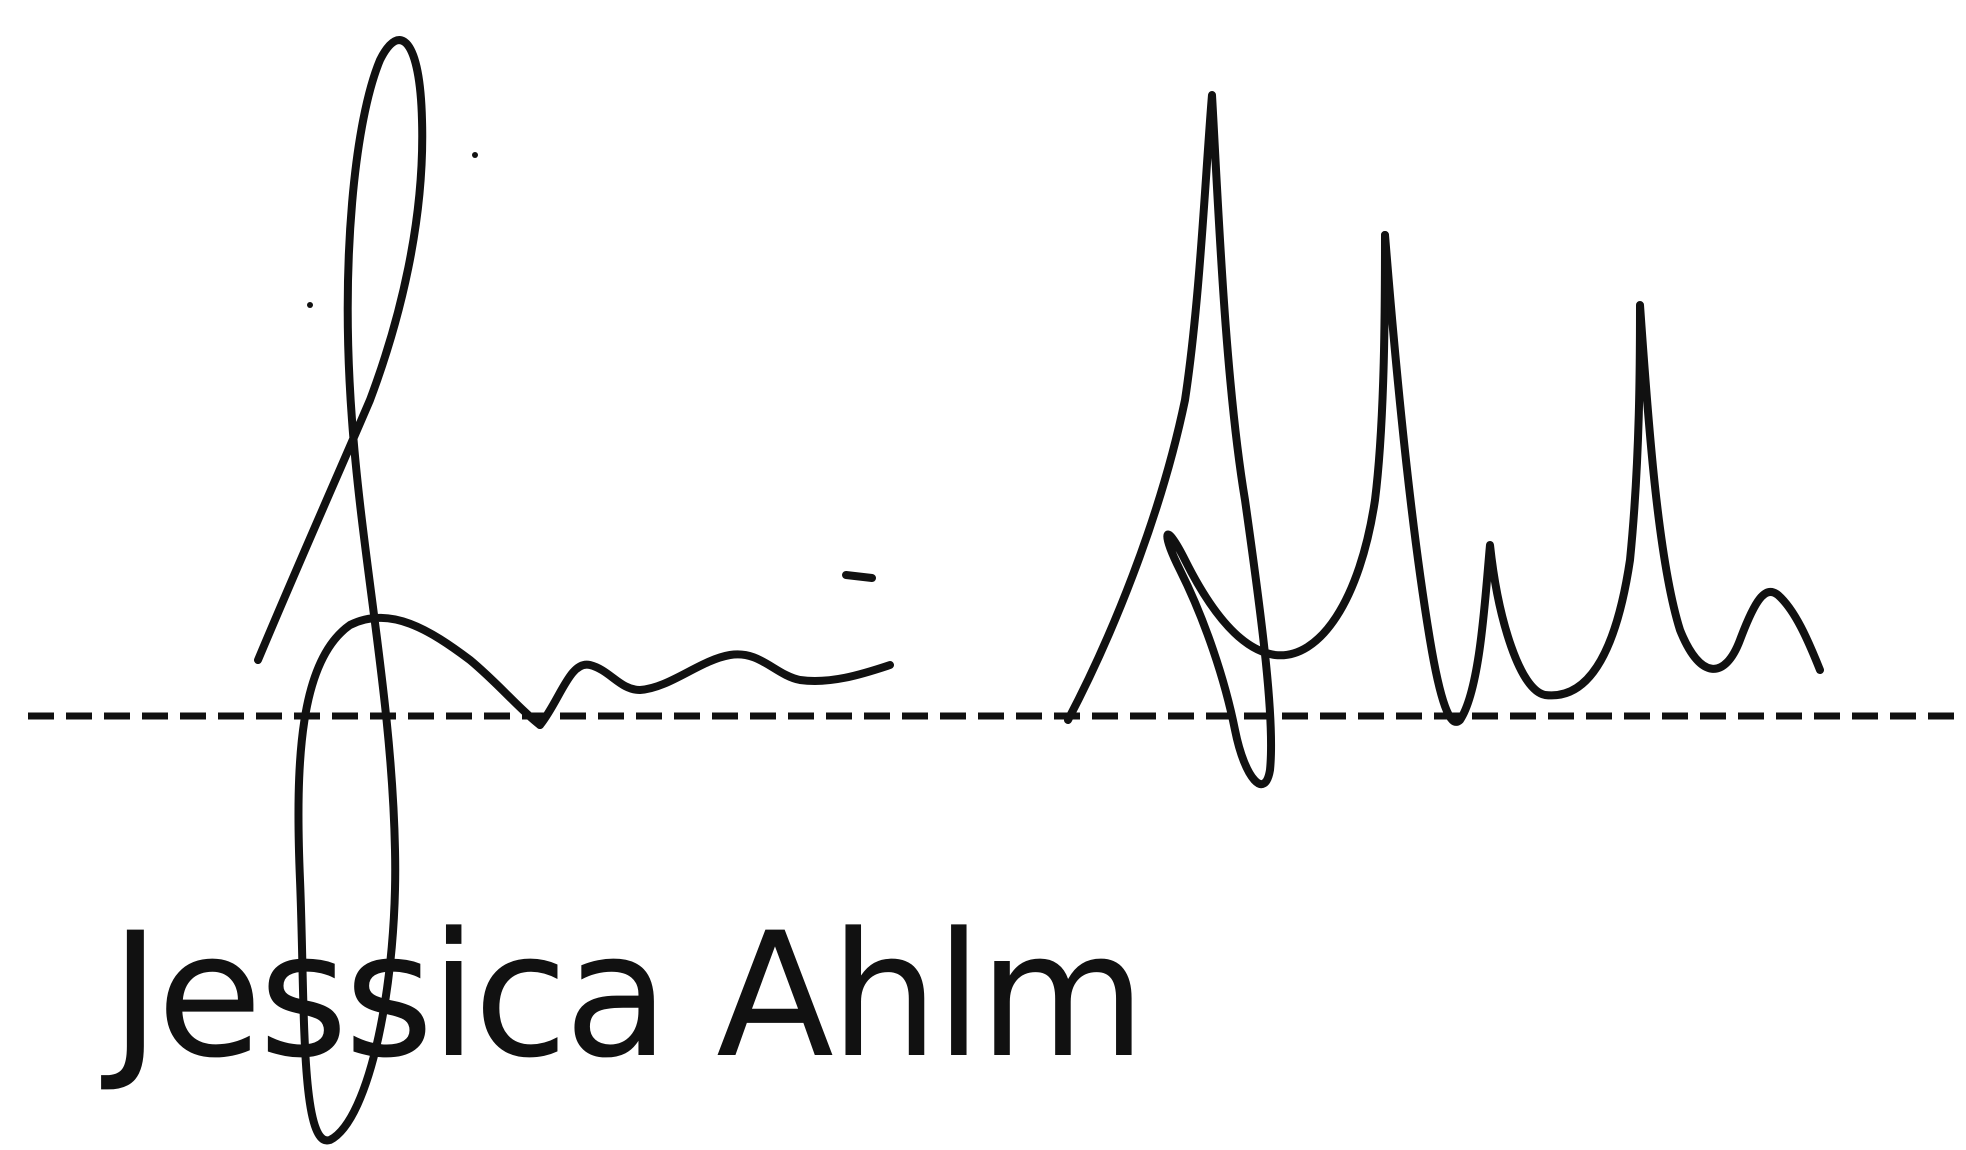 This screenshot has height=1150, width=1966. Describe the element at coordinates (715, 689) in the screenshot. I see `signature-stroke-first-wave` at that location.